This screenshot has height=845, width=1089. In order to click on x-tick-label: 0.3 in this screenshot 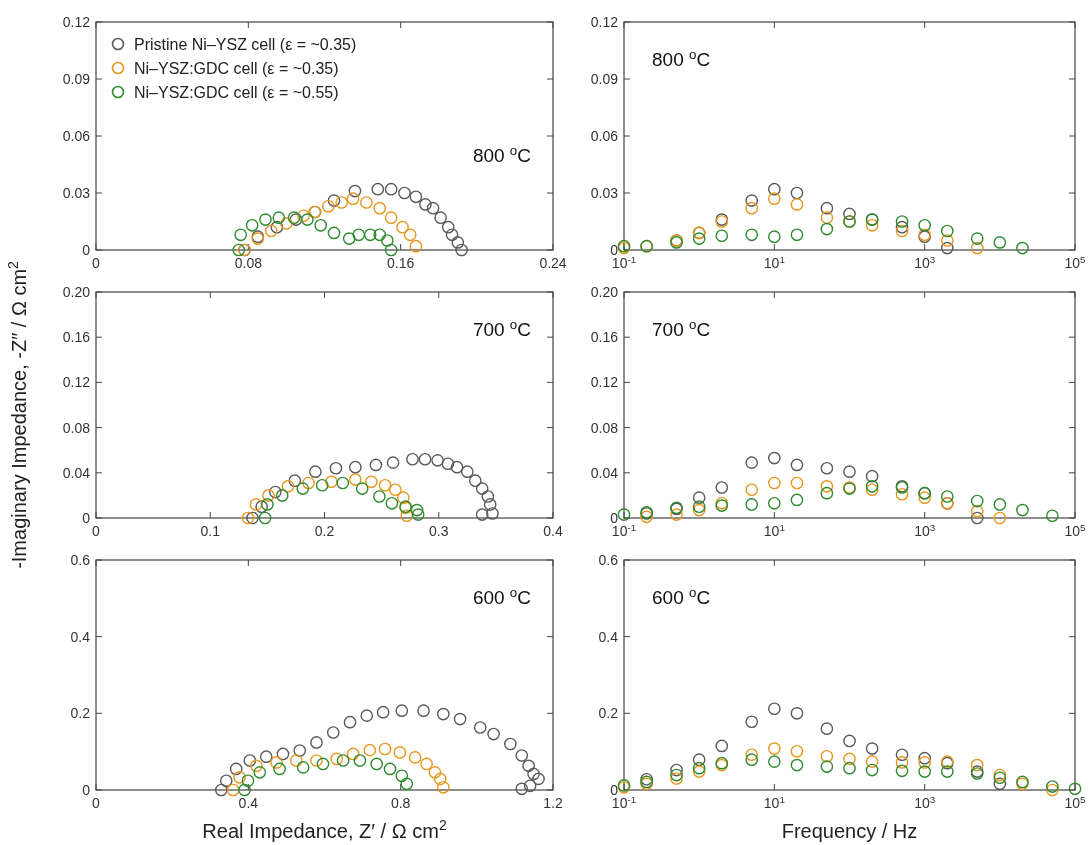, I will do `click(439, 531)`.